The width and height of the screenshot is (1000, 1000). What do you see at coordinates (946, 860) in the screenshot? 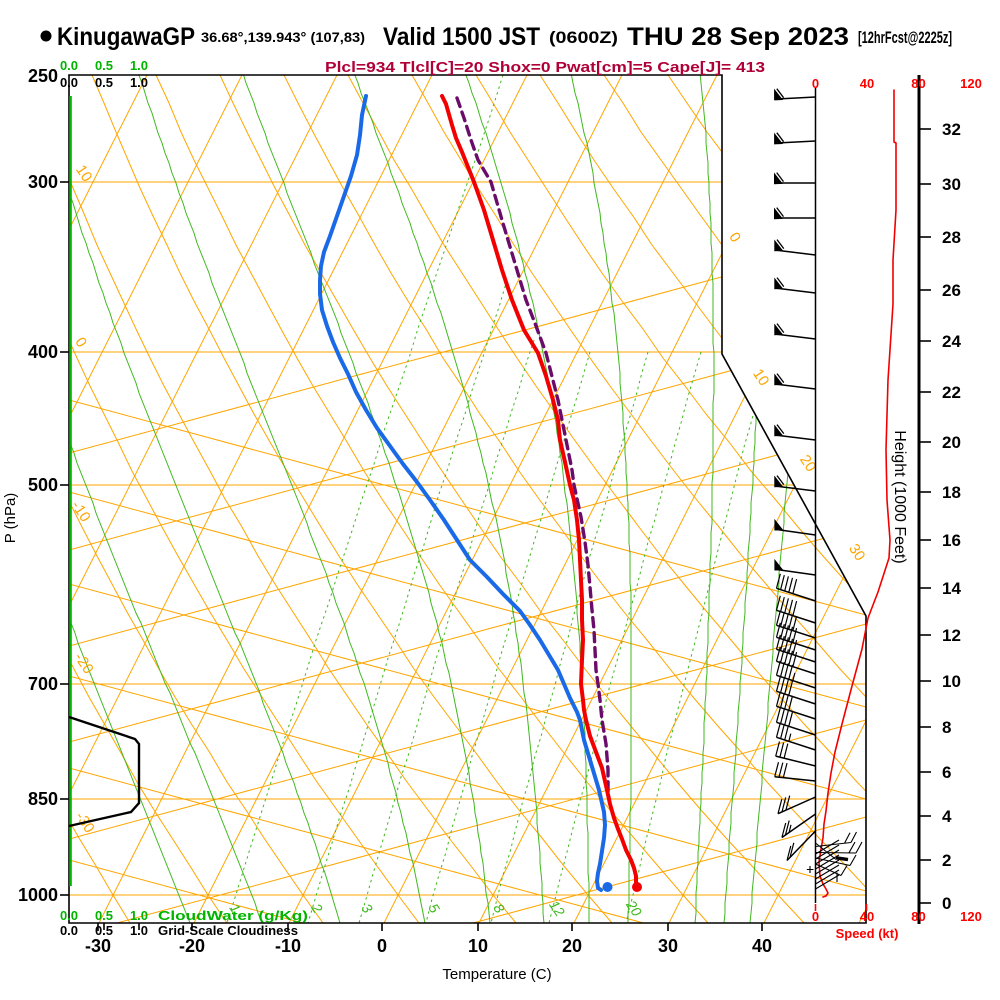
I see `svg-text: 2` at bounding box center [946, 860].